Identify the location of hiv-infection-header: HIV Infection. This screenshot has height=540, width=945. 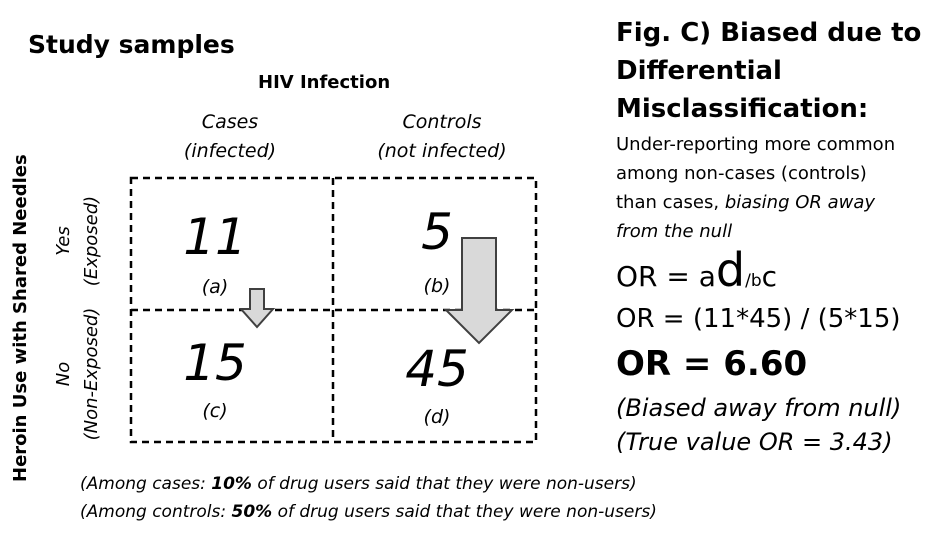
(324, 82).